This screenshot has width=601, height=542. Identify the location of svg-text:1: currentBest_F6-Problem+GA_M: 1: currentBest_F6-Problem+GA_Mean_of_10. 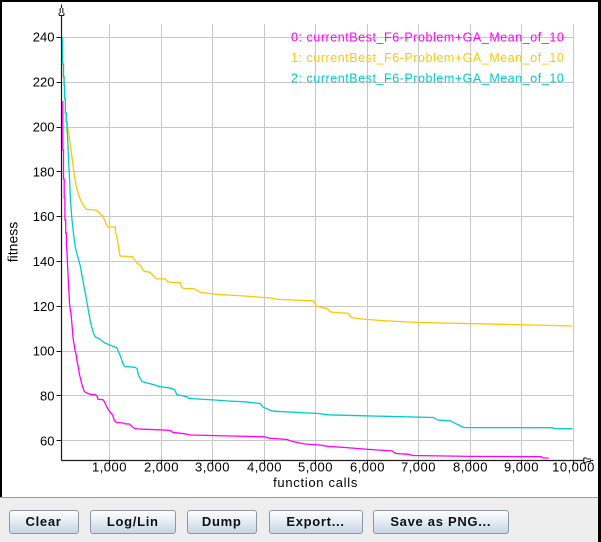
(427, 58).